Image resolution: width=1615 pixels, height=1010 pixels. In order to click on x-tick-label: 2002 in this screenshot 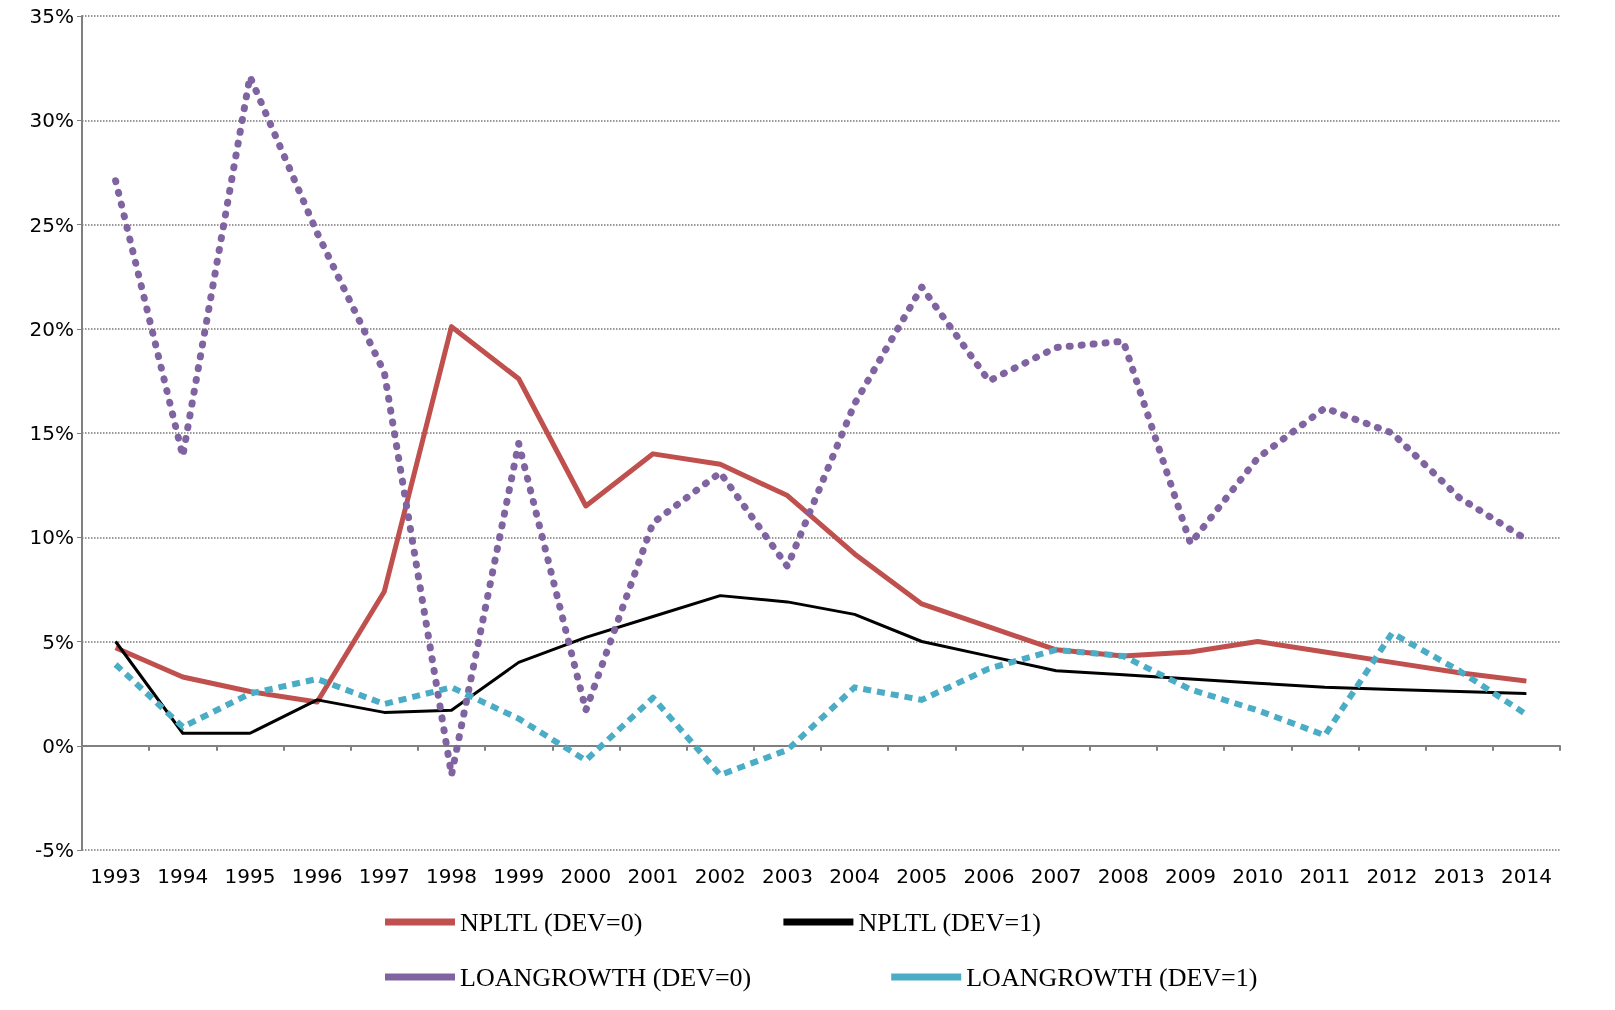, I will do `click(720, 876)`.